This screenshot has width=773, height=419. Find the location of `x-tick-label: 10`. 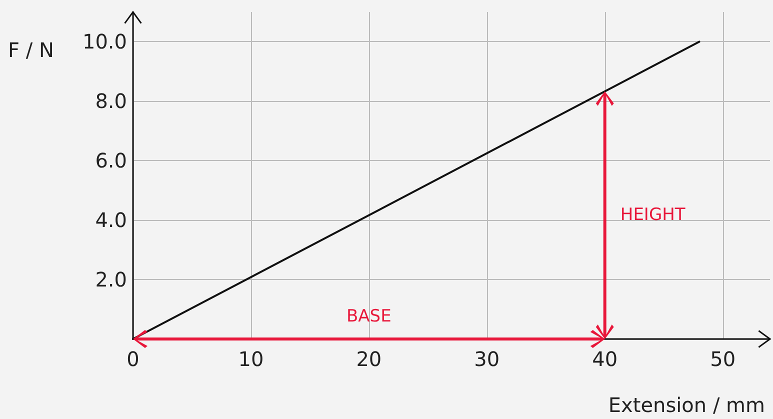

x-tick-label: 10 is located at coordinates (251, 359).